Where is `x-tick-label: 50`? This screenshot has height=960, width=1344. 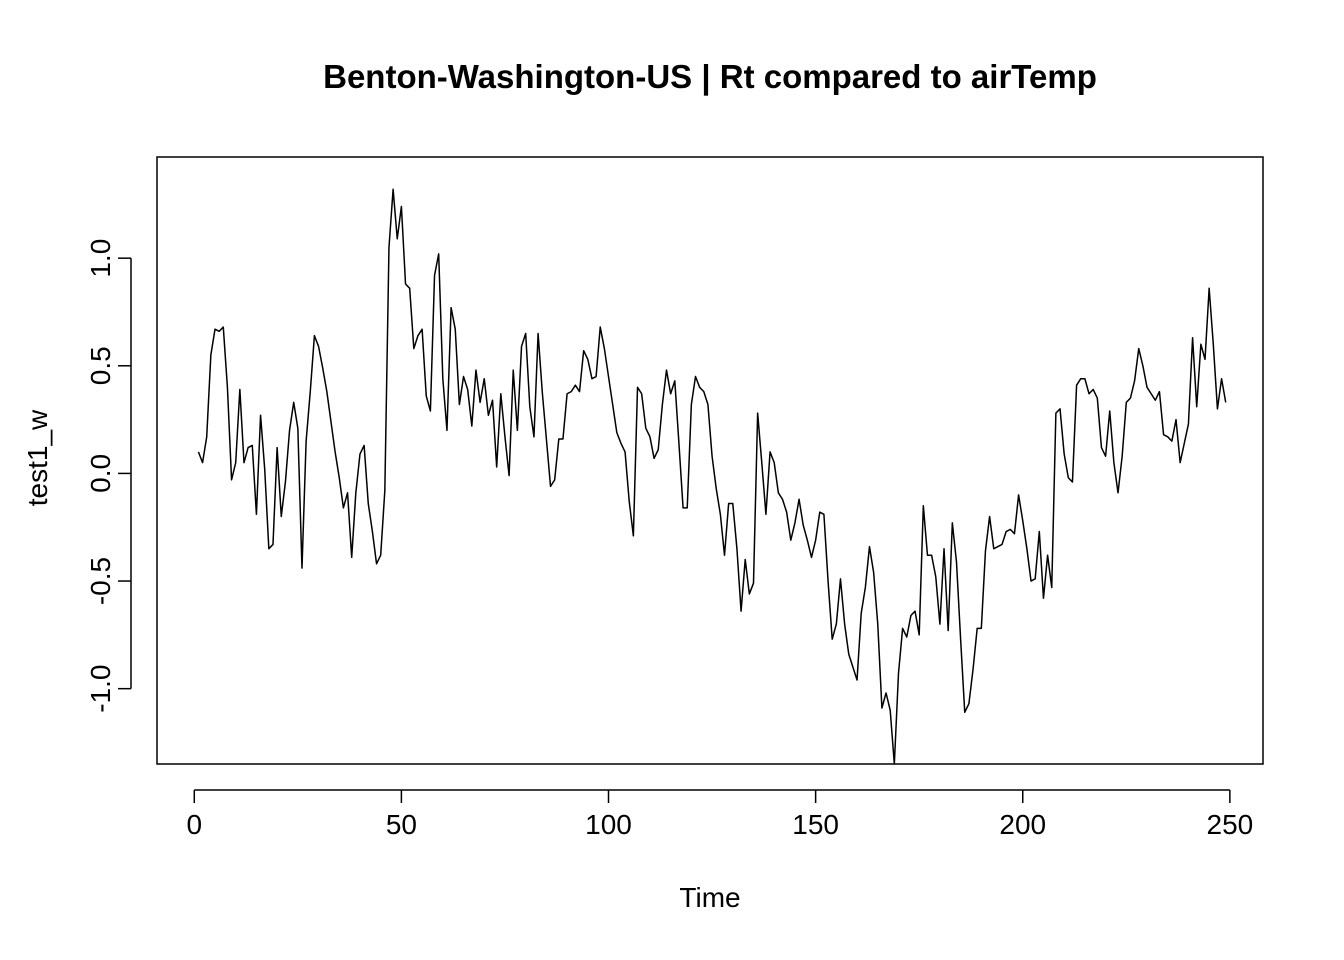 x-tick-label: 50 is located at coordinates (401, 824).